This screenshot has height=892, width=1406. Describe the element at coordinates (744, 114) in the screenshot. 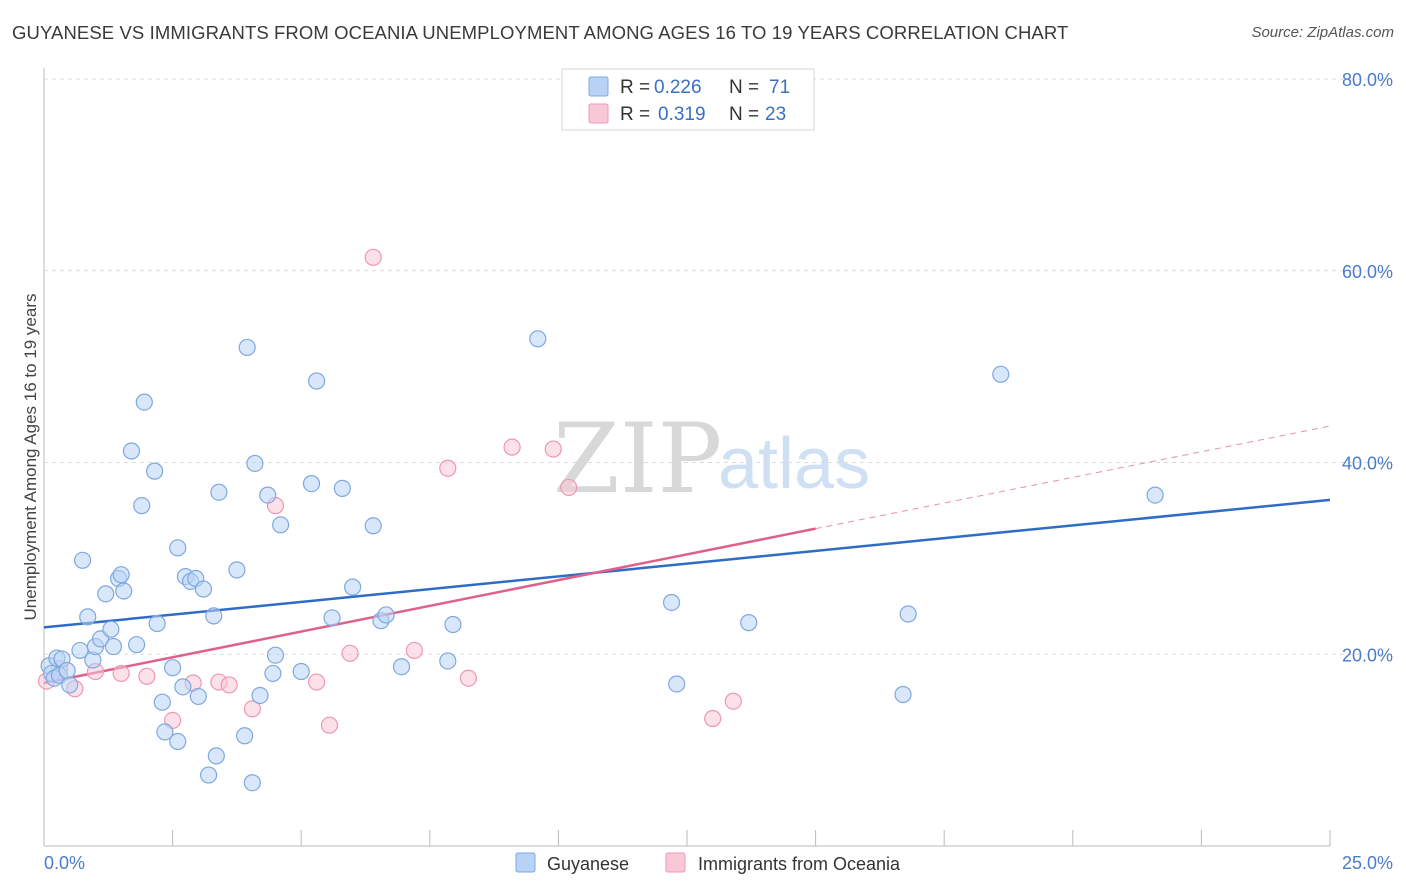

I see `legend-n-label-2: N =` at that location.